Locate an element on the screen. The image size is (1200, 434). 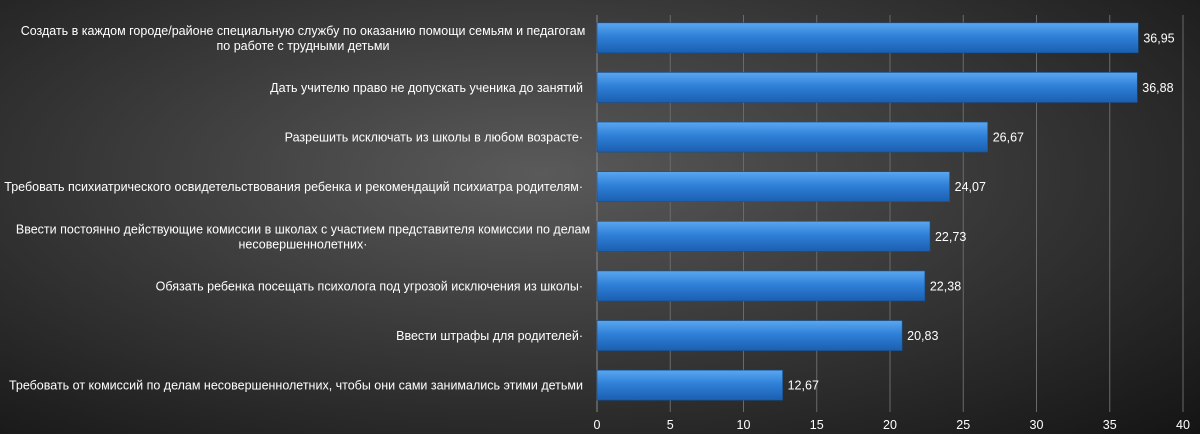
bar-value-label: 24,07 is located at coordinates (970, 187).